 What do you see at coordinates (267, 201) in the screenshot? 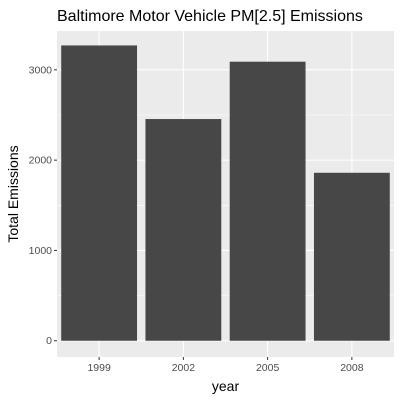
I see `bar-2005` at bounding box center [267, 201].